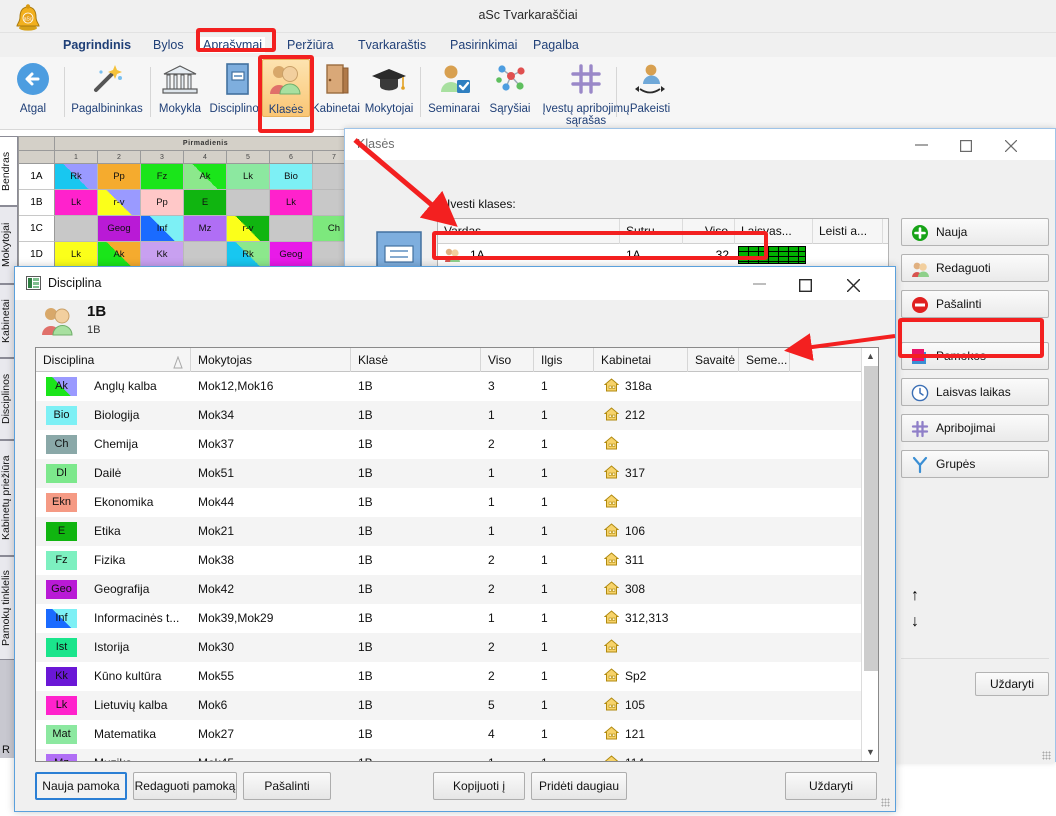  Describe the element at coordinates (237, 87) in the screenshot. I see `ribbon-button-disciplinos: Disciplinos` at that location.